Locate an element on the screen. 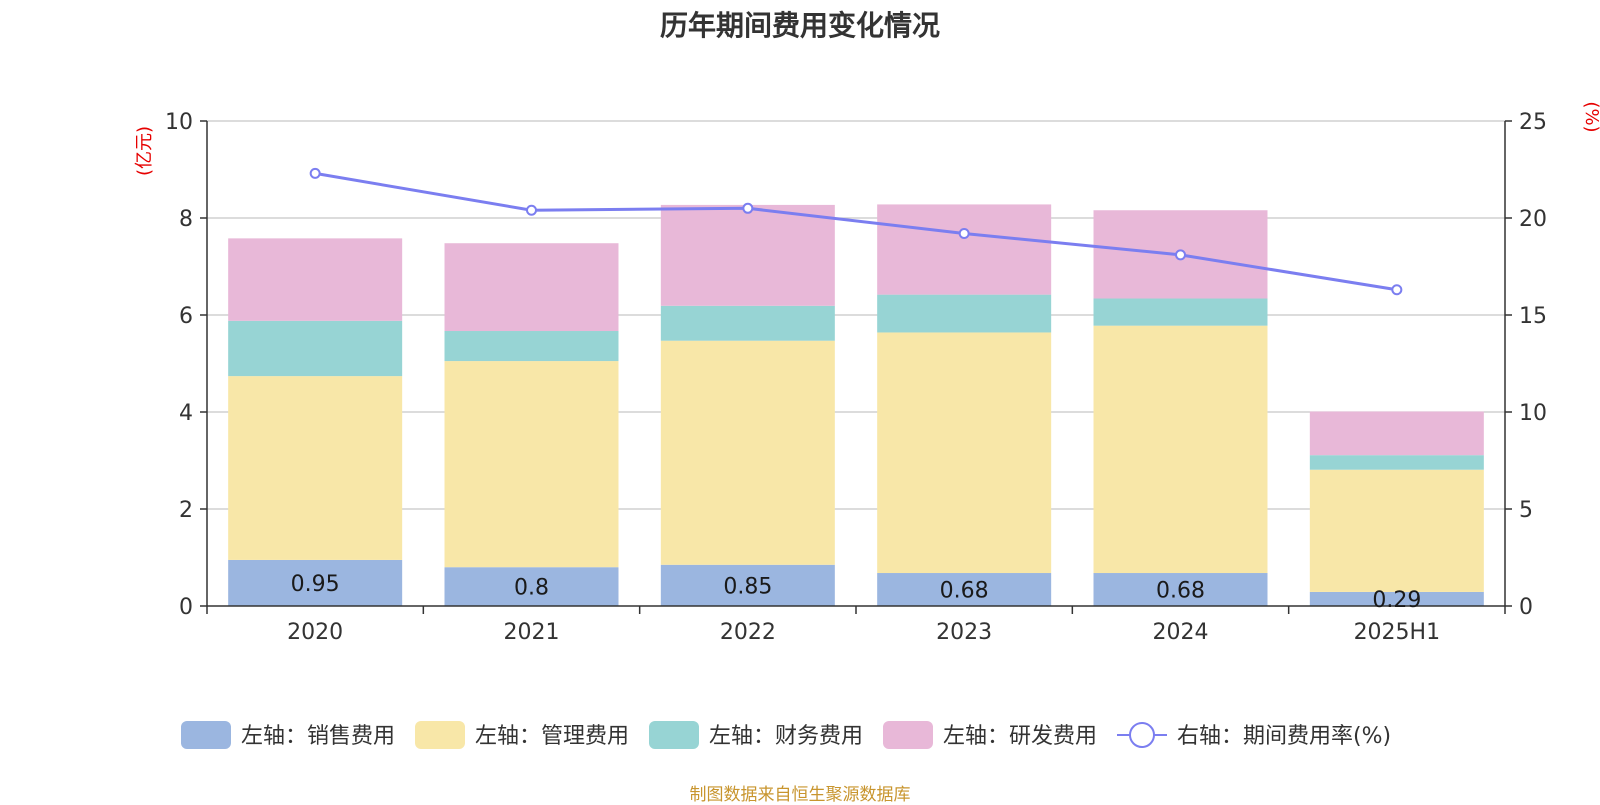 The width and height of the screenshot is (1600, 805). data-label: 0.29 is located at coordinates (1396, 600).